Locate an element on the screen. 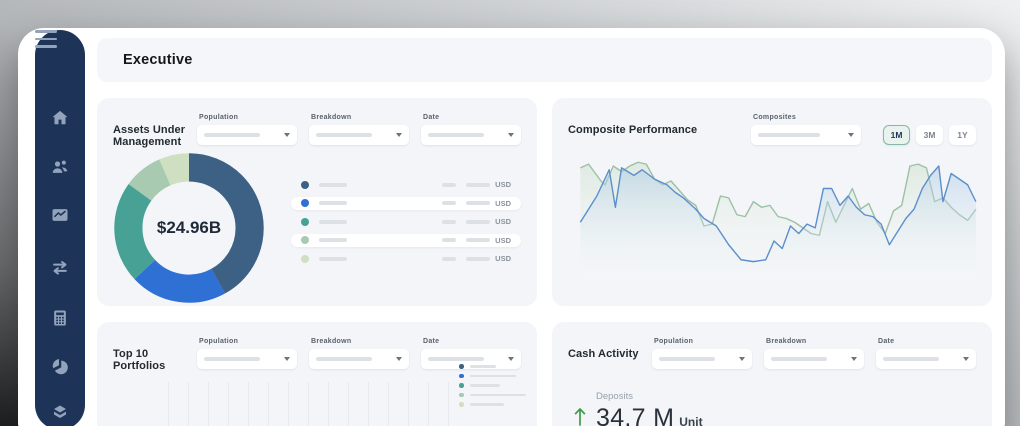  panel-title: Composite Performance is located at coordinates (633, 130).